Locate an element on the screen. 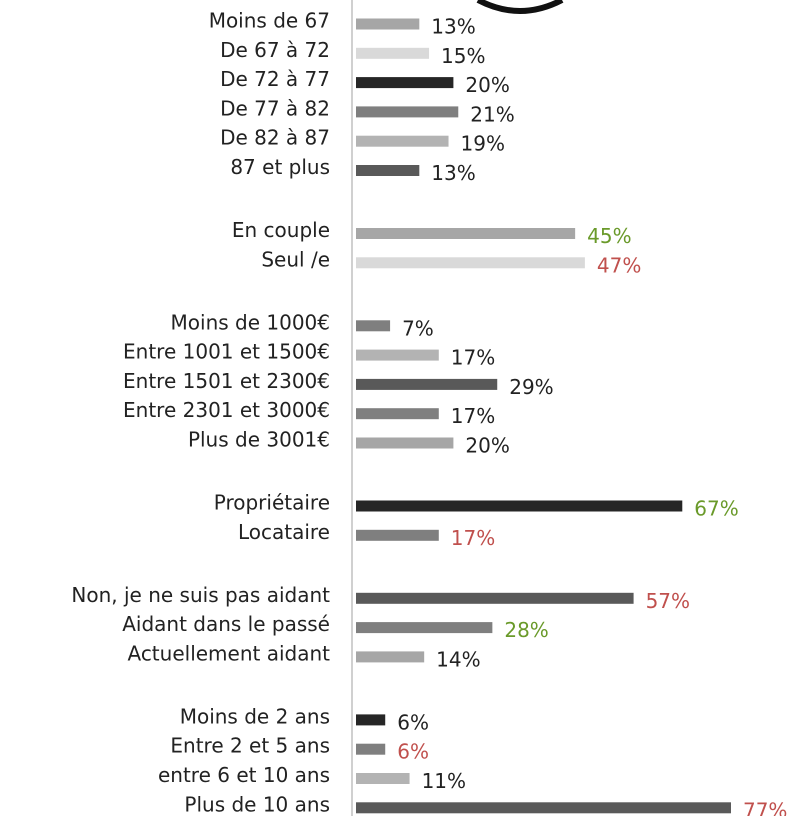 This screenshot has height=816, width=812. category-label: En couple is located at coordinates (281, 230).